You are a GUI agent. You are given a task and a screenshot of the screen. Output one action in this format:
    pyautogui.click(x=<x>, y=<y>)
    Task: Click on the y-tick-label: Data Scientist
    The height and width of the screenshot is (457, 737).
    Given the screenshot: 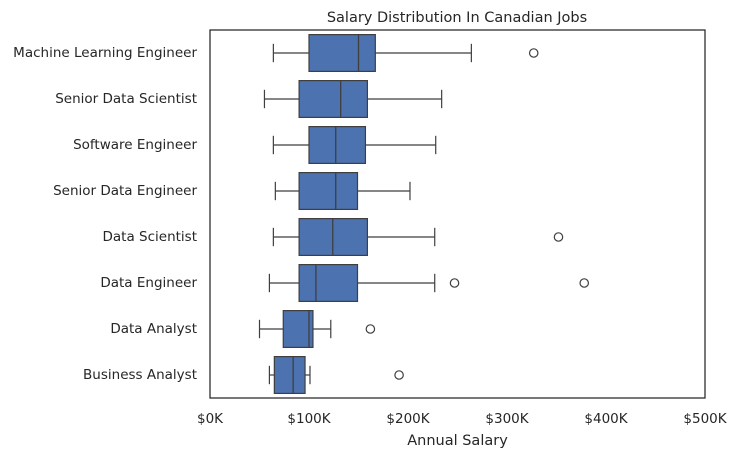 What is the action you would take?
    pyautogui.click(x=150, y=237)
    